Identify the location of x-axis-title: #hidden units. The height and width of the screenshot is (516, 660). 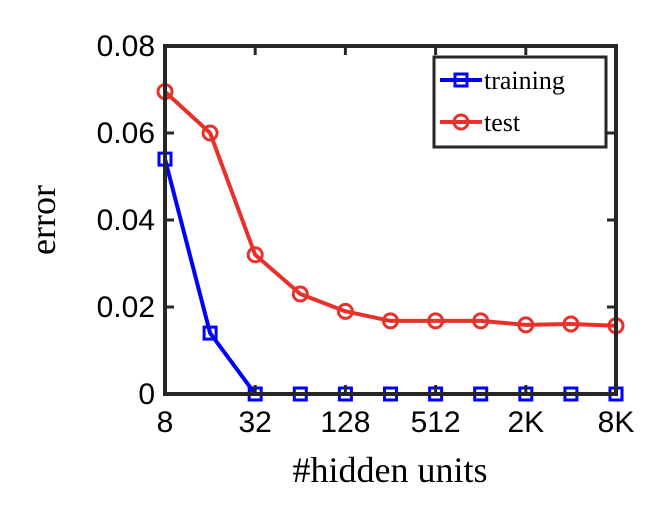
(390, 470).